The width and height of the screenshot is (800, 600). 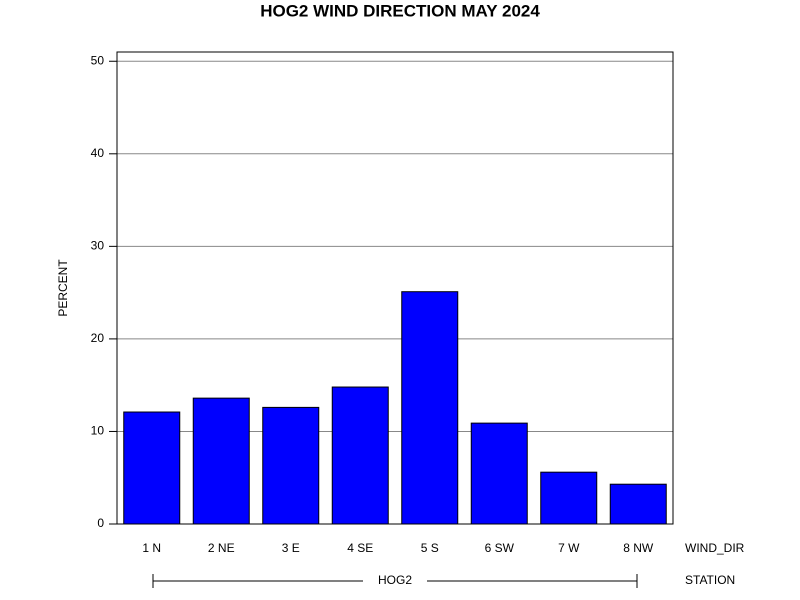 I want to click on y-tick-label: 30, so click(x=98, y=246).